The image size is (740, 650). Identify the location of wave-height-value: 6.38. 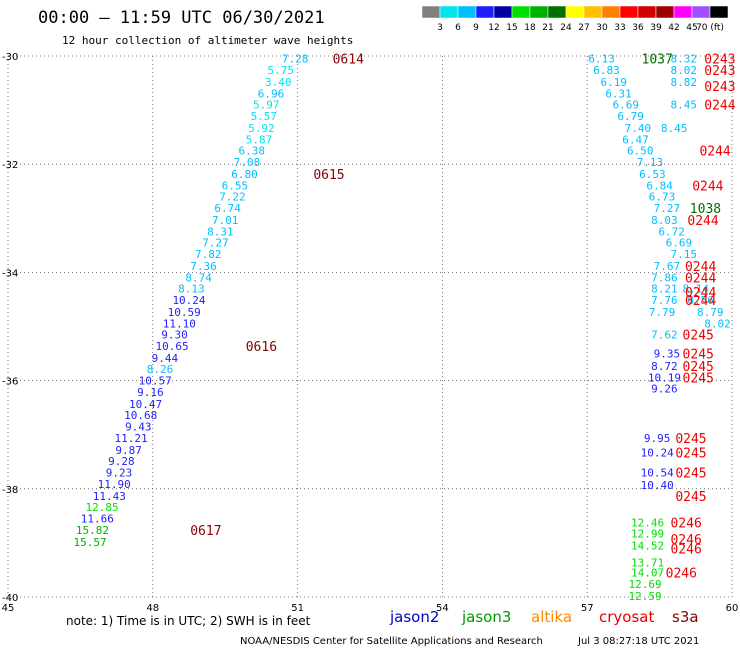
(251, 151).